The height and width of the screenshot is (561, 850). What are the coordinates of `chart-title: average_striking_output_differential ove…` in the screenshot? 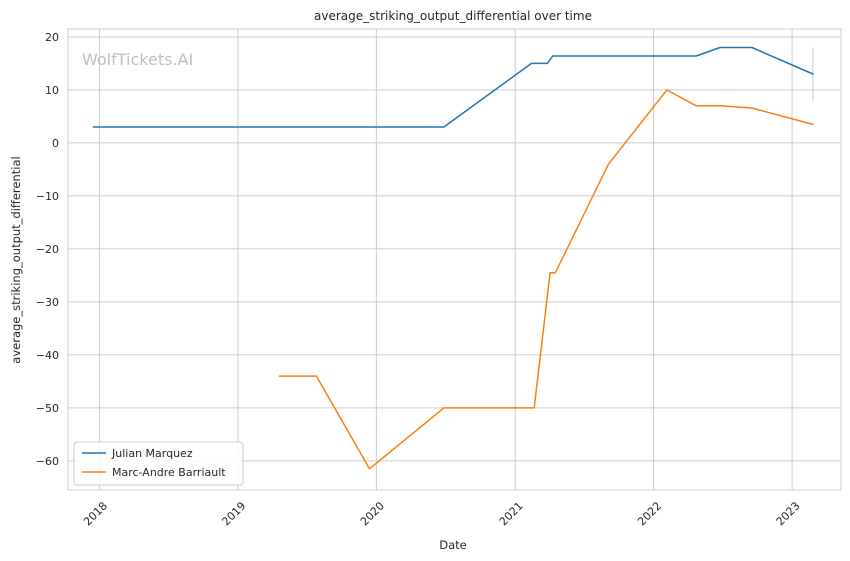 It's located at (453, 16).